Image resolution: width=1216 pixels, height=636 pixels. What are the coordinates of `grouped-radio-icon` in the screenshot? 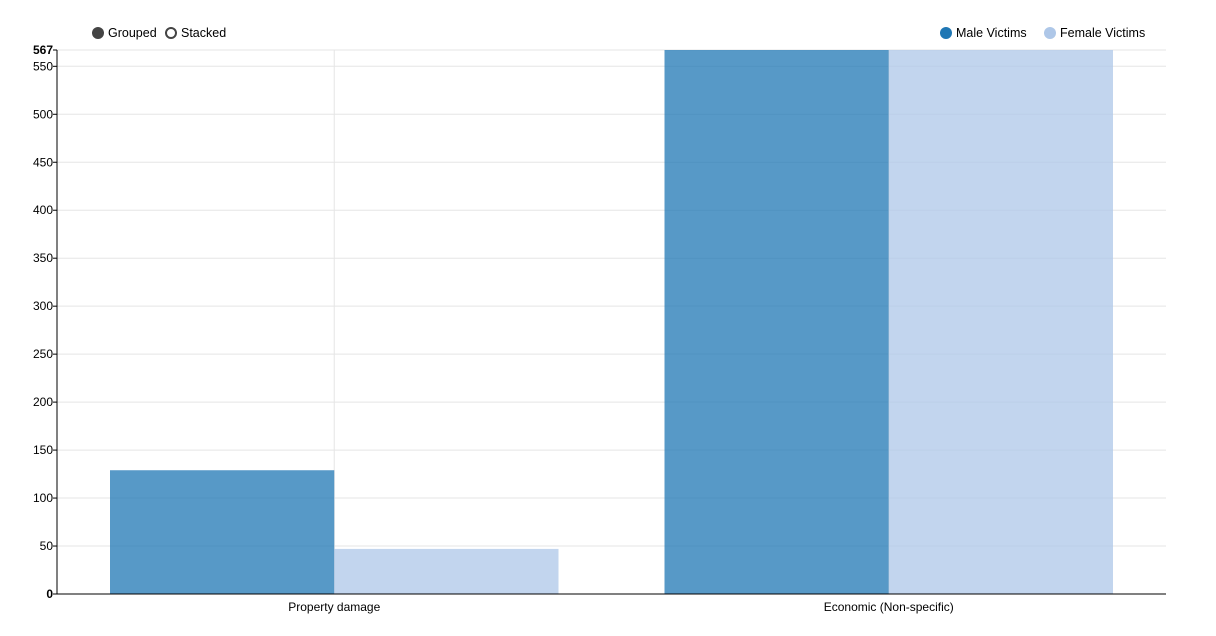 It's located at (98, 33).